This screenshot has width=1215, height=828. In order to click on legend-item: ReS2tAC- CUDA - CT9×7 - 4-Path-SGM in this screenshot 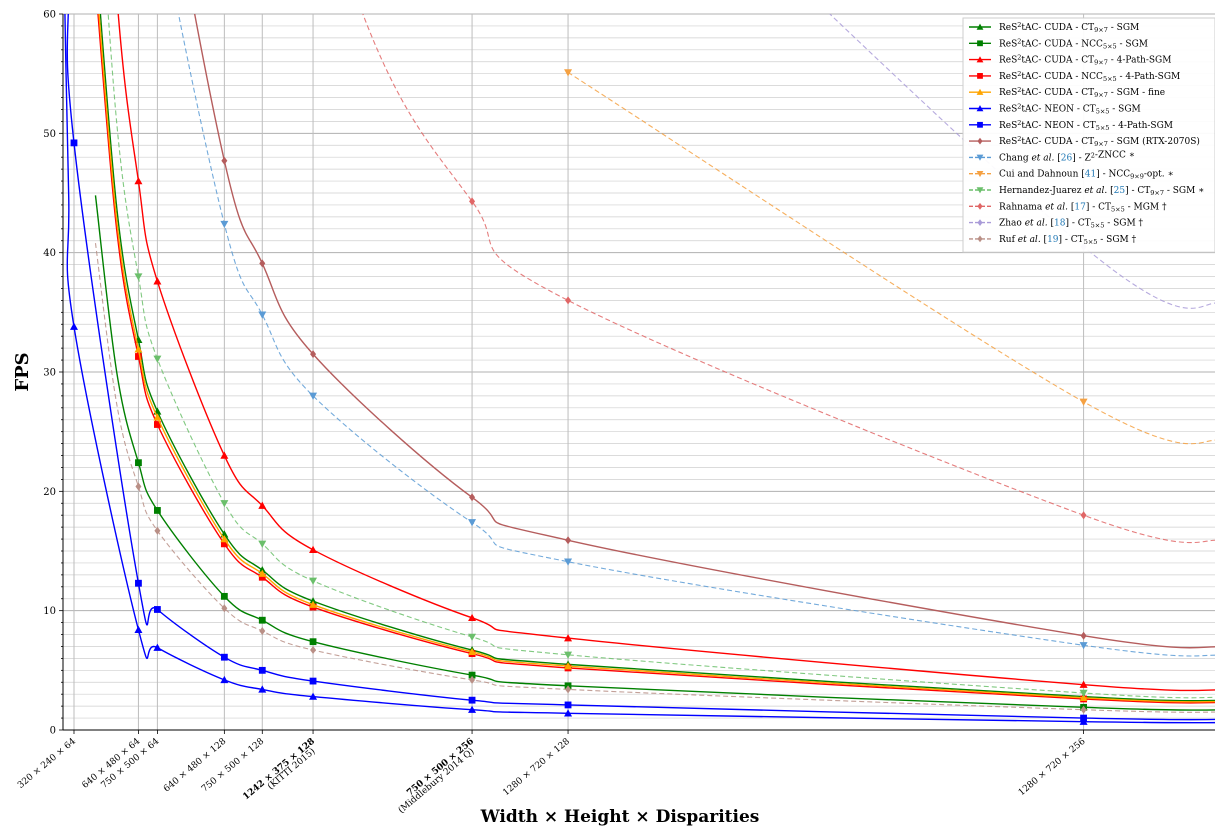, I will do `click(1070, 60)`.